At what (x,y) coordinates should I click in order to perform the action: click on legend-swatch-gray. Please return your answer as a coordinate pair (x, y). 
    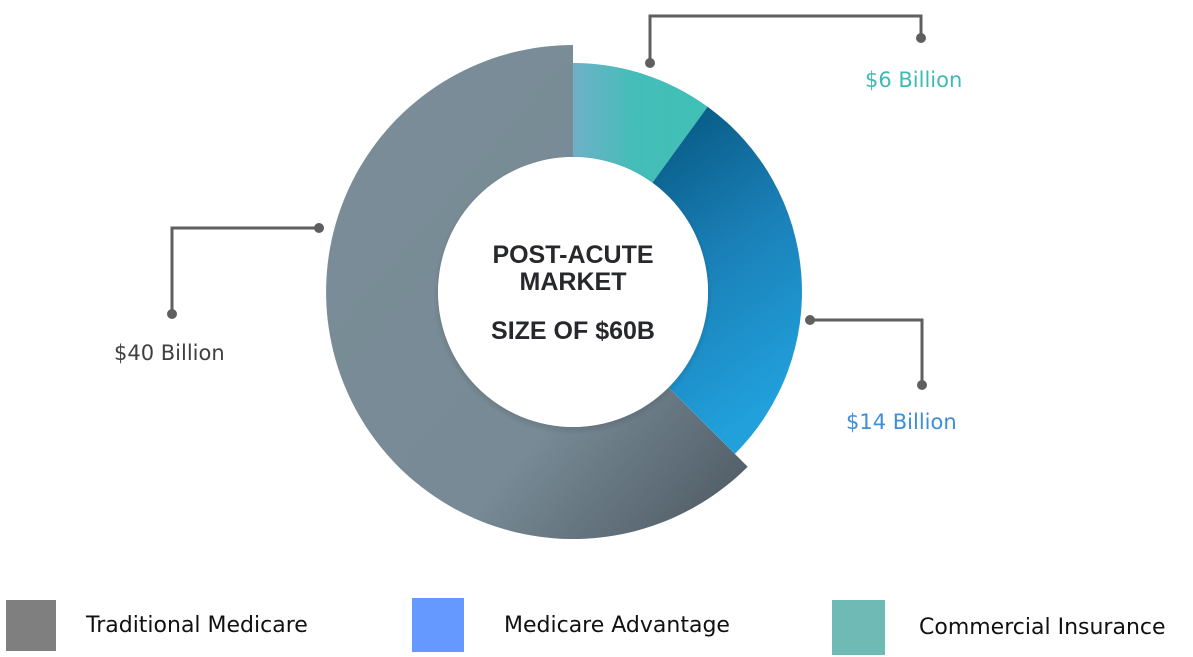
    Looking at the image, I should click on (31, 625).